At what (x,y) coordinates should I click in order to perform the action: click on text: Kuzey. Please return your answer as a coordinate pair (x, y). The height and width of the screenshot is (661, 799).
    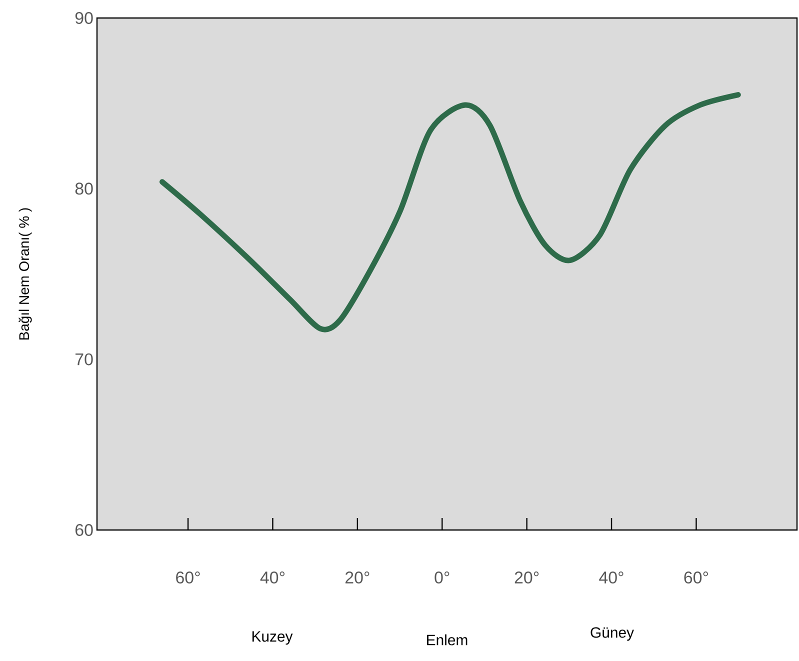
    Looking at the image, I should click on (272, 638).